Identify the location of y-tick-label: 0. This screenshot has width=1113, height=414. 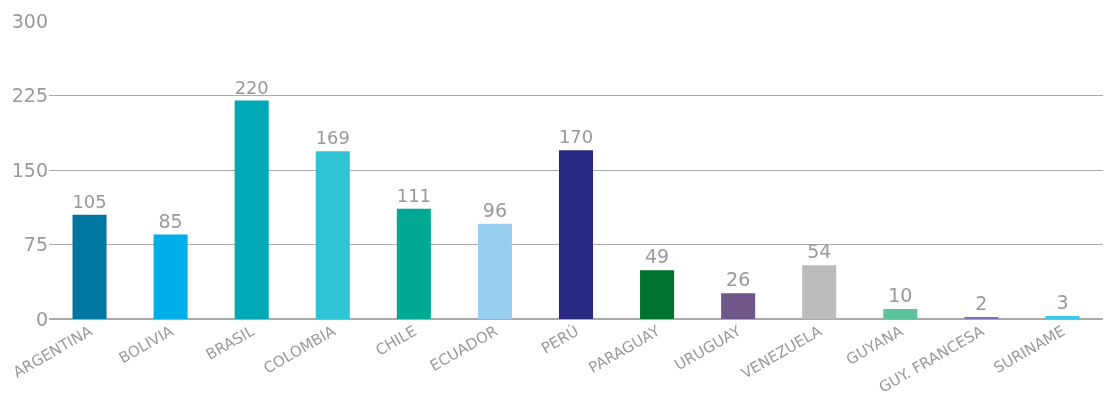
(41, 318).